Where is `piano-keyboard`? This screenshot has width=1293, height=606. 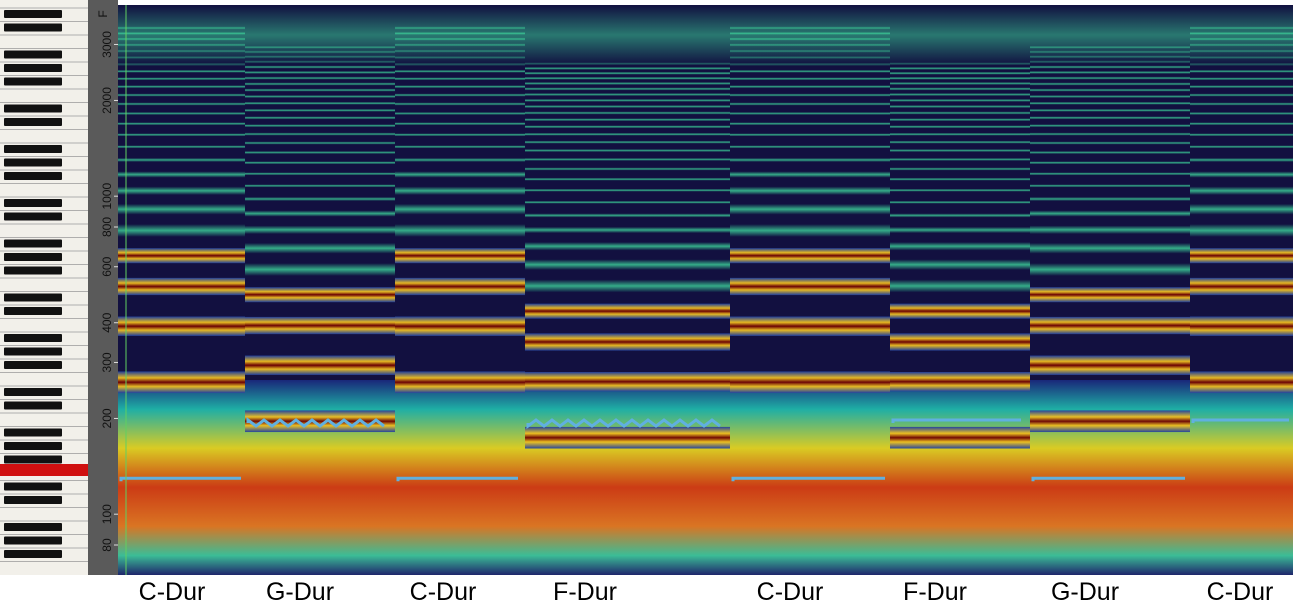
piano-keyboard is located at coordinates (46, 287).